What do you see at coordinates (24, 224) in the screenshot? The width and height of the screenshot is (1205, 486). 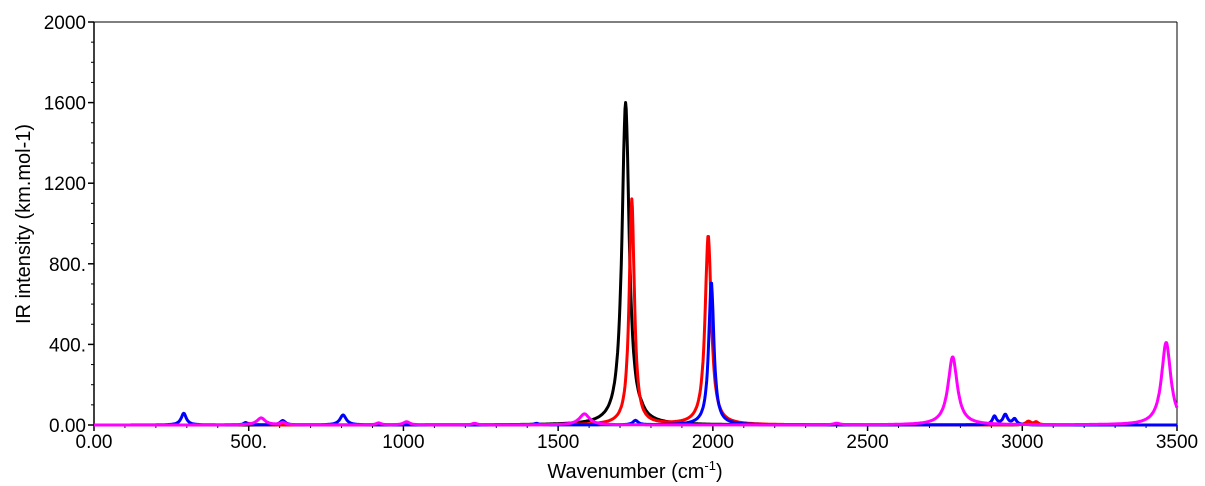 I see `y-axis-title: IR intensity (km.mol-1)` at bounding box center [24, 224].